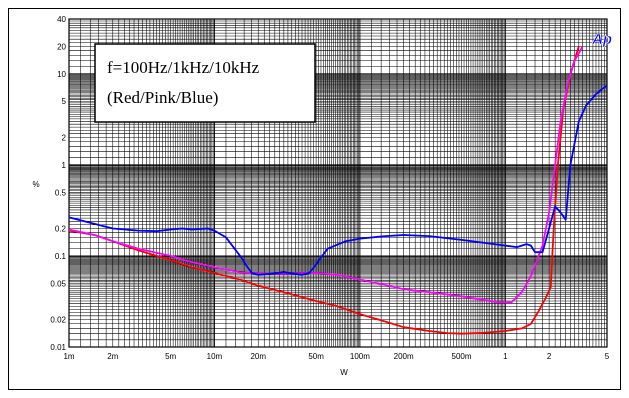 The width and height of the screenshot is (629, 398). Describe the element at coordinates (344, 372) in the screenshot. I see `x-axis-label: W` at that location.